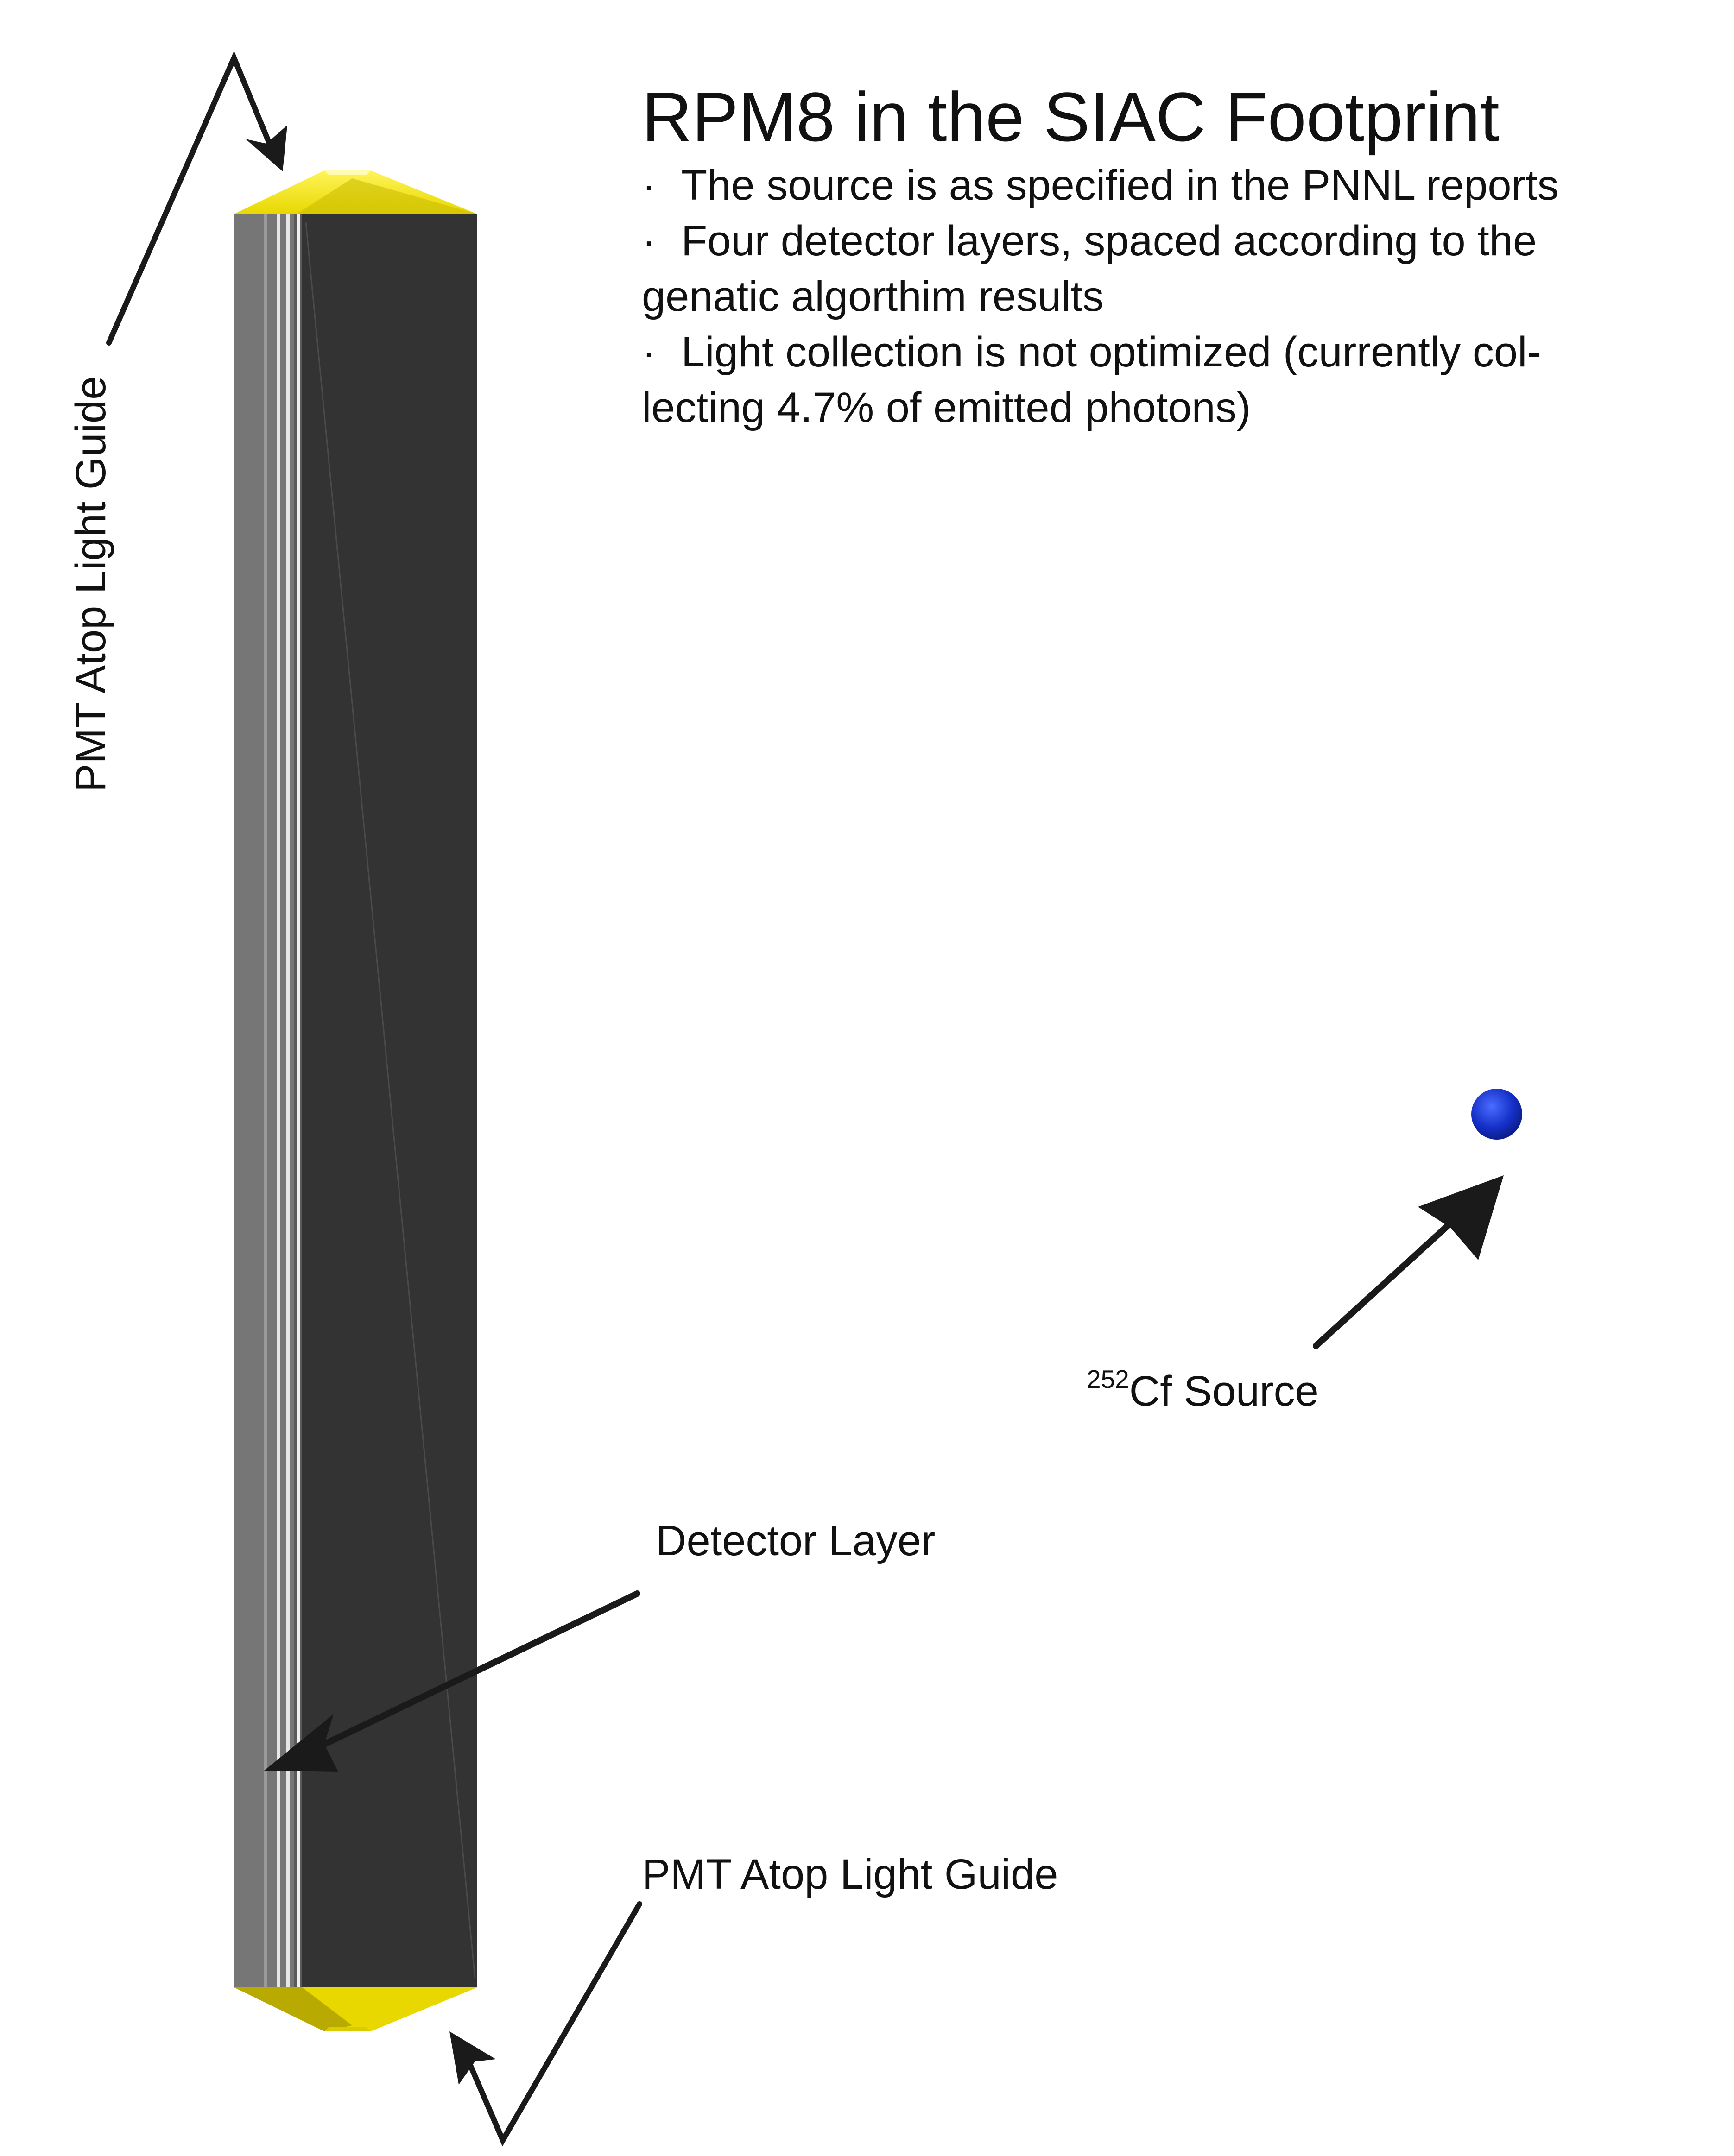 The height and width of the screenshot is (2156, 1734). Describe the element at coordinates (796, 1540) in the screenshot. I see `label-detector-layer: Detector Layer` at that location.